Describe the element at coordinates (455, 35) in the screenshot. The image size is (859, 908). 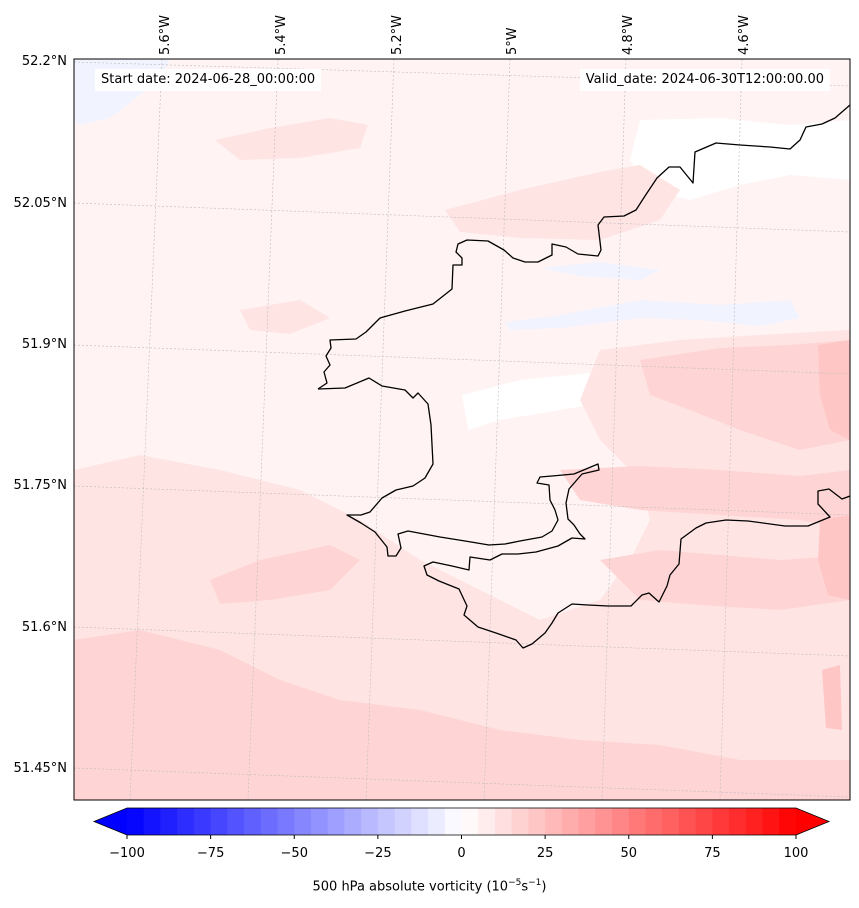
I see `lon-tick-labels: 5.6°W 5.4°W 5.2°W 5°W 4.8°W 4.6°W` at that location.